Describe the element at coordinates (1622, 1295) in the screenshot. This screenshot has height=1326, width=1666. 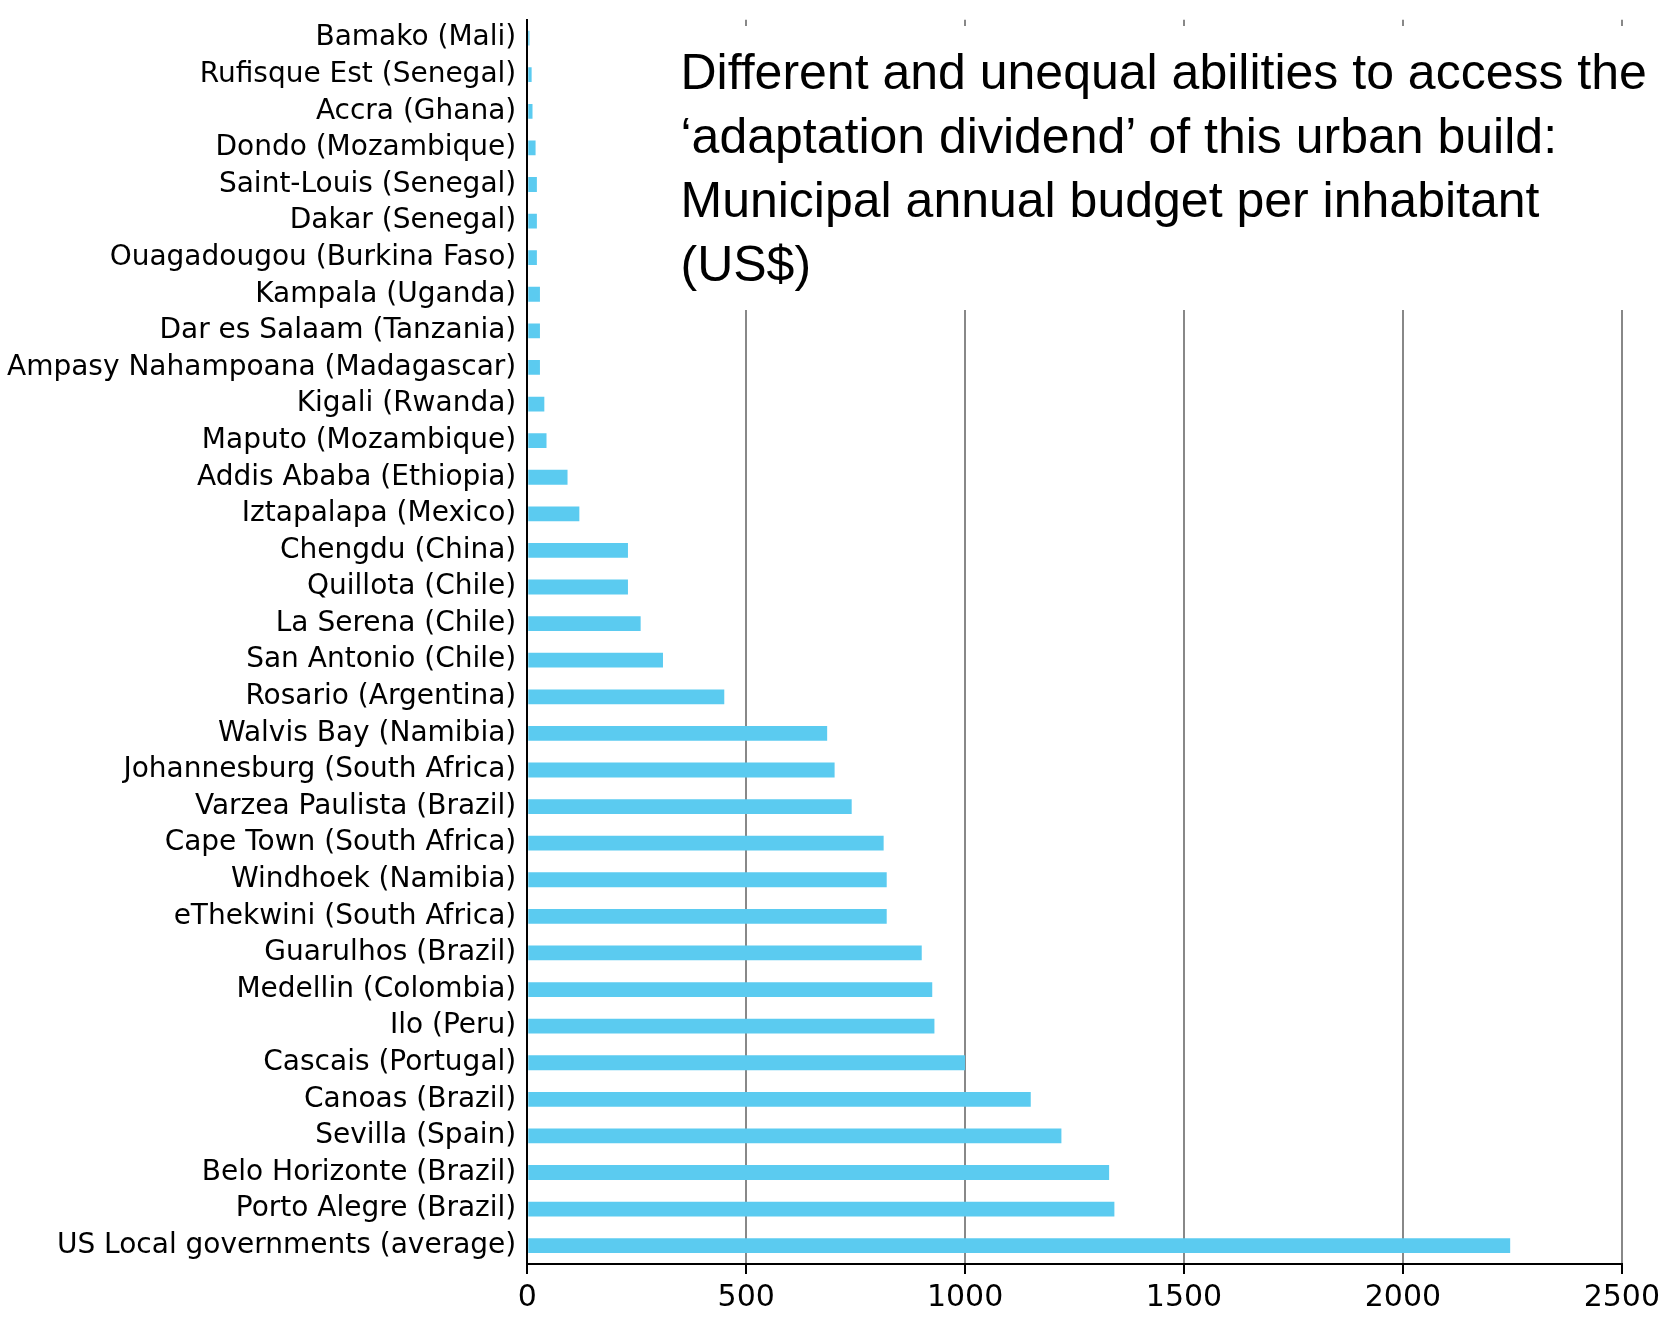
I see `x-tick-label: 2500` at that location.